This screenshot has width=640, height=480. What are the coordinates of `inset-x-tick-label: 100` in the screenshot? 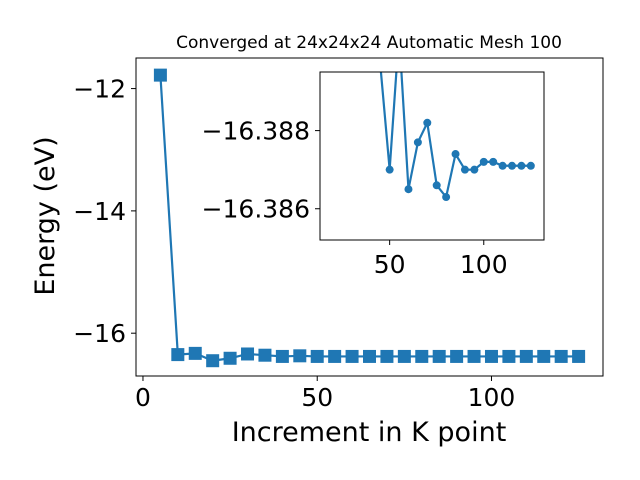 It's located at (484, 264).